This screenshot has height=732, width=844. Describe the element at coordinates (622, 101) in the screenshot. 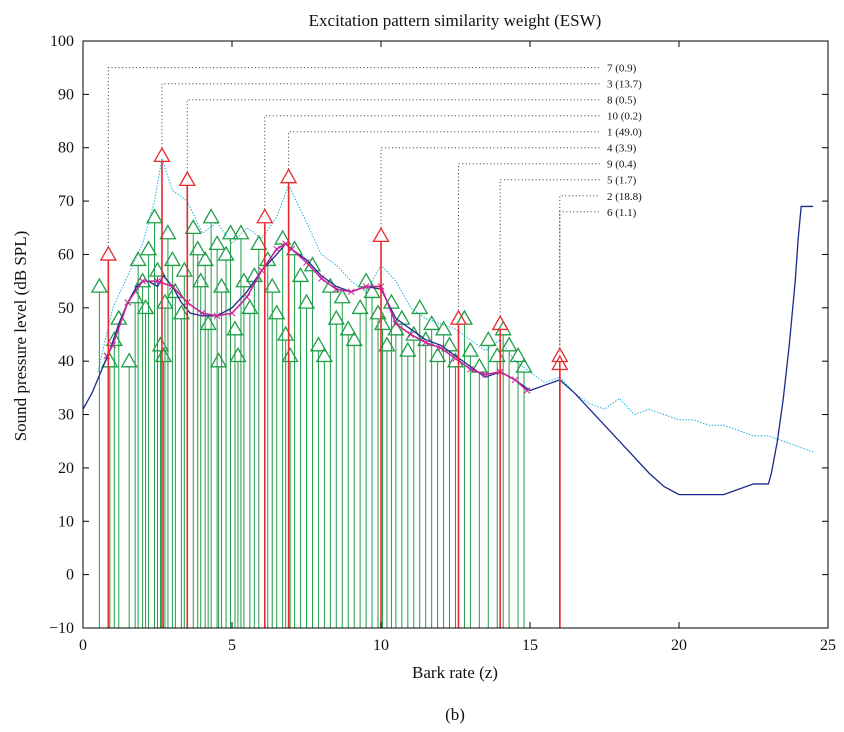

I see `annotation-label: 8 (0.5)` at that location.